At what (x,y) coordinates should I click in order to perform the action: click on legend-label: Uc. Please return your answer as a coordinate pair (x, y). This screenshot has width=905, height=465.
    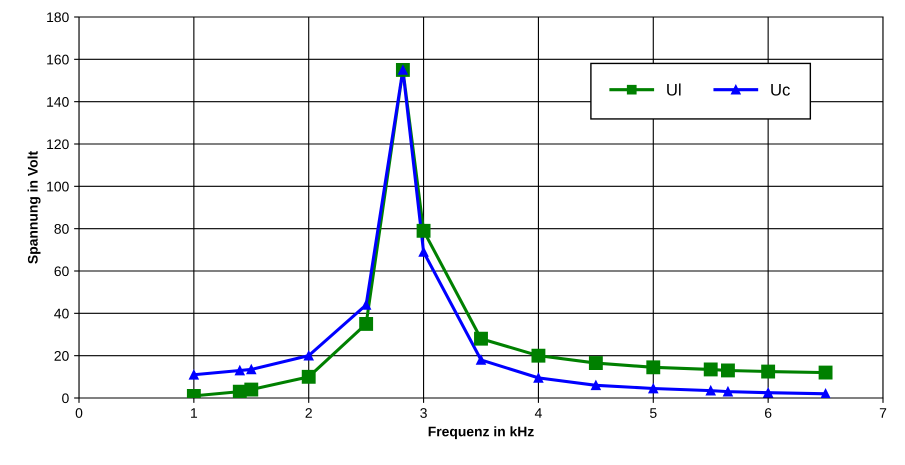
    Looking at the image, I should click on (780, 90).